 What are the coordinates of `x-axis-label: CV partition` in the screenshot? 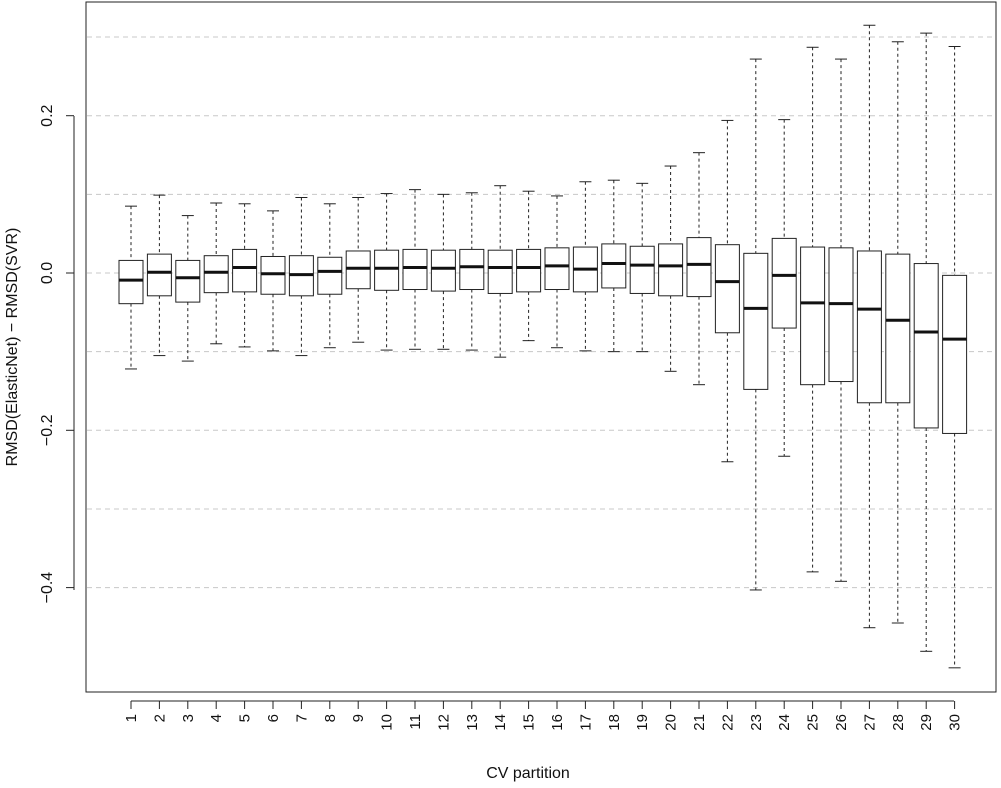 It's located at (528, 773).